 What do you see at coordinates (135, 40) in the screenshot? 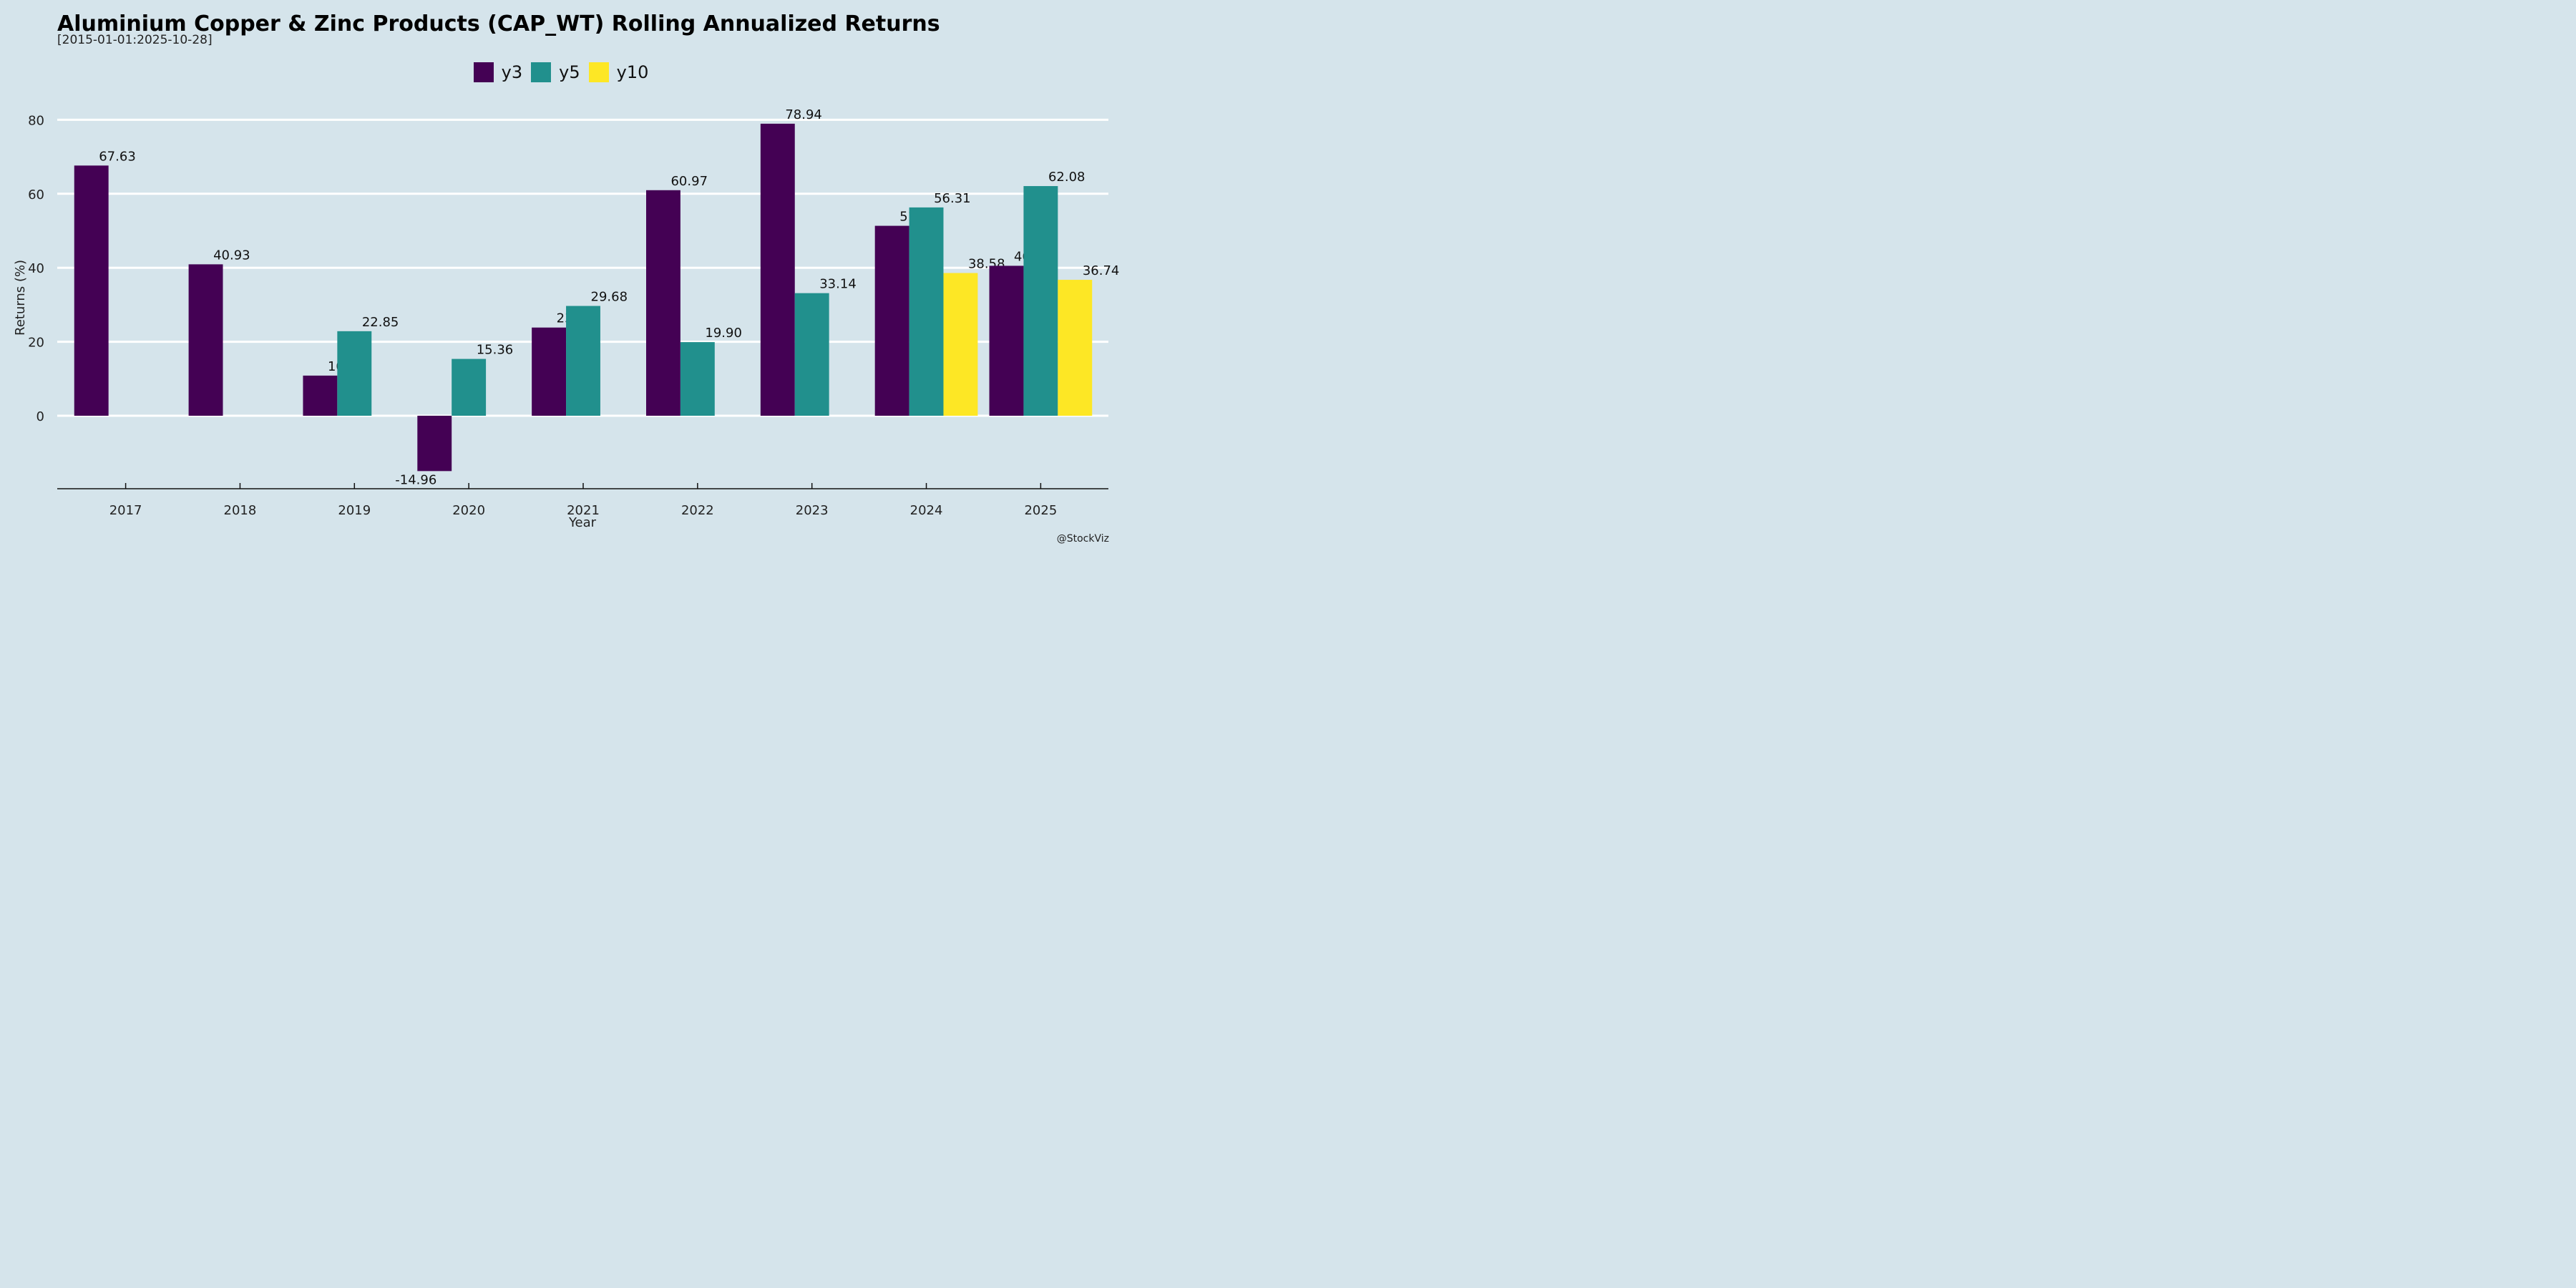
I see `chart-subtitle: [2015-01-01:2025-10-28]` at bounding box center [135, 40].